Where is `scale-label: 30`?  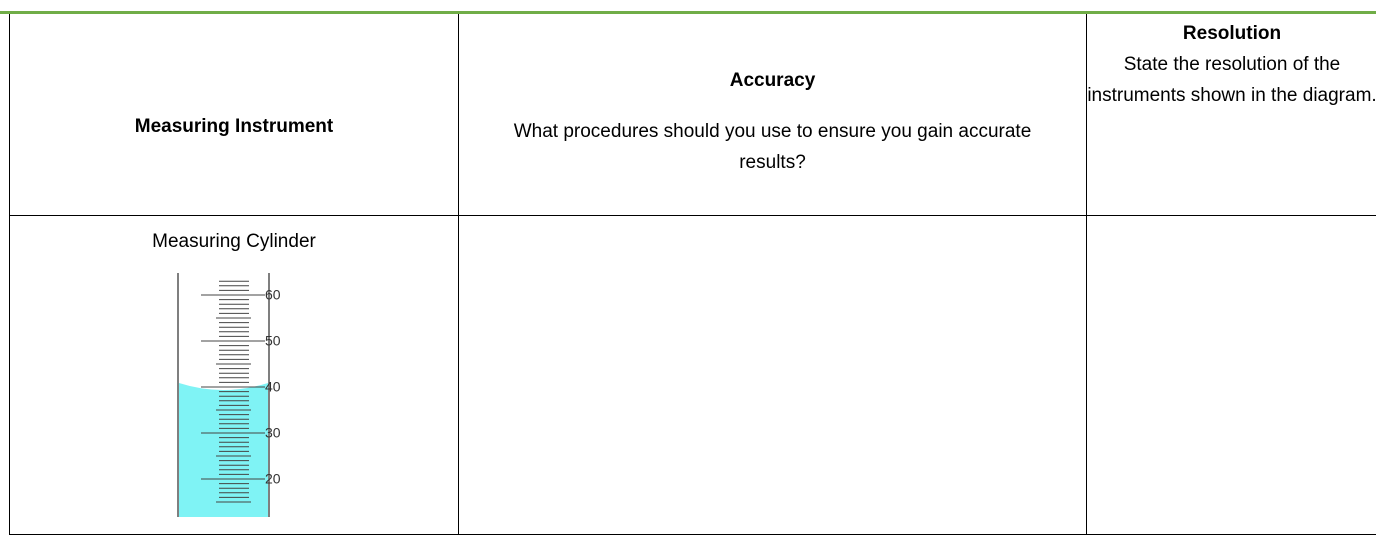 scale-label: 30 is located at coordinates (273, 433).